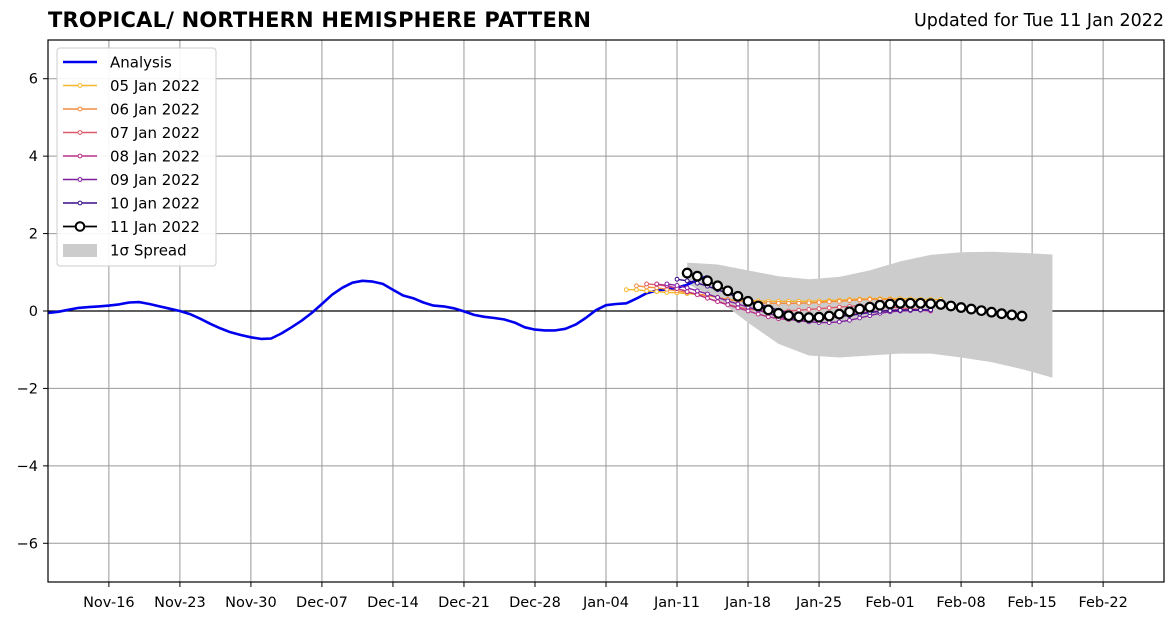 The height and width of the screenshot is (622, 1176). Describe the element at coordinates (1031, 603) in the screenshot. I see `x-tick-label: Feb-15` at that location.